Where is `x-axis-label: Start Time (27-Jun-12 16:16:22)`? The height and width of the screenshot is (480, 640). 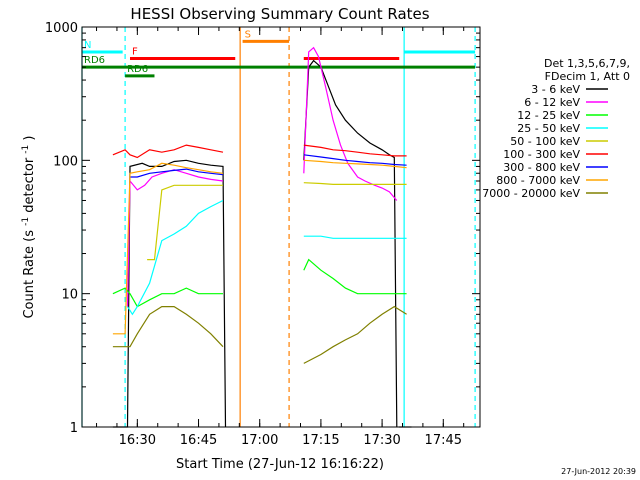 x-axis-label: Start Time (27-Jun-12 16:16:22) is located at coordinates (280, 464).